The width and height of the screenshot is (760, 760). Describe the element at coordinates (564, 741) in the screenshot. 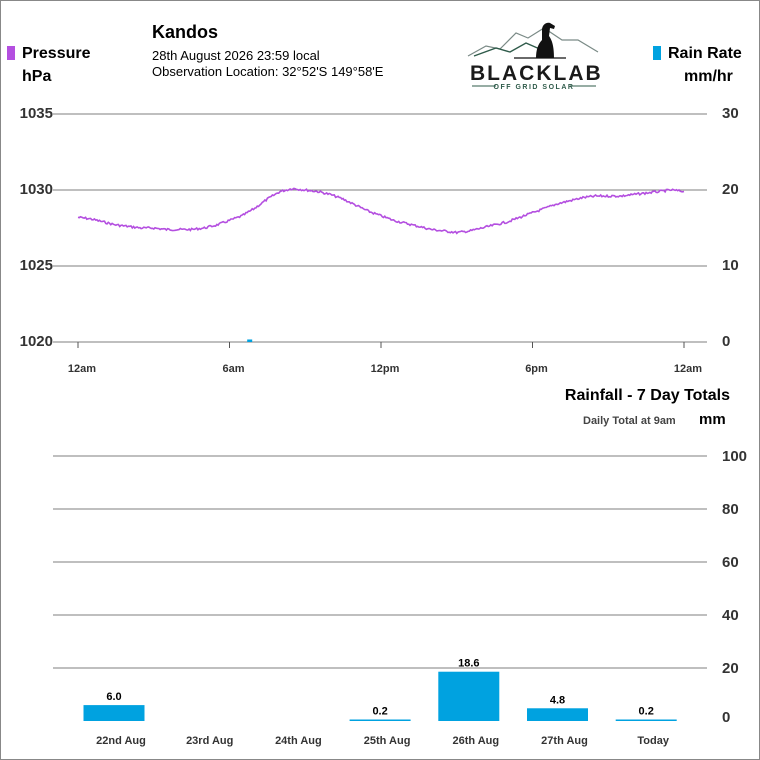

I see `category-label: 27th Aug` at that location.